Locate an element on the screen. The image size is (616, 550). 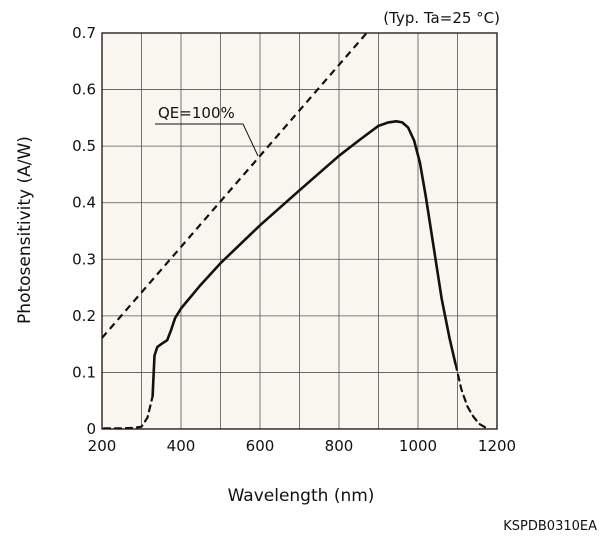
condition-note: (Typ. Ta=25 °C) is located at coordinates (441, 18).